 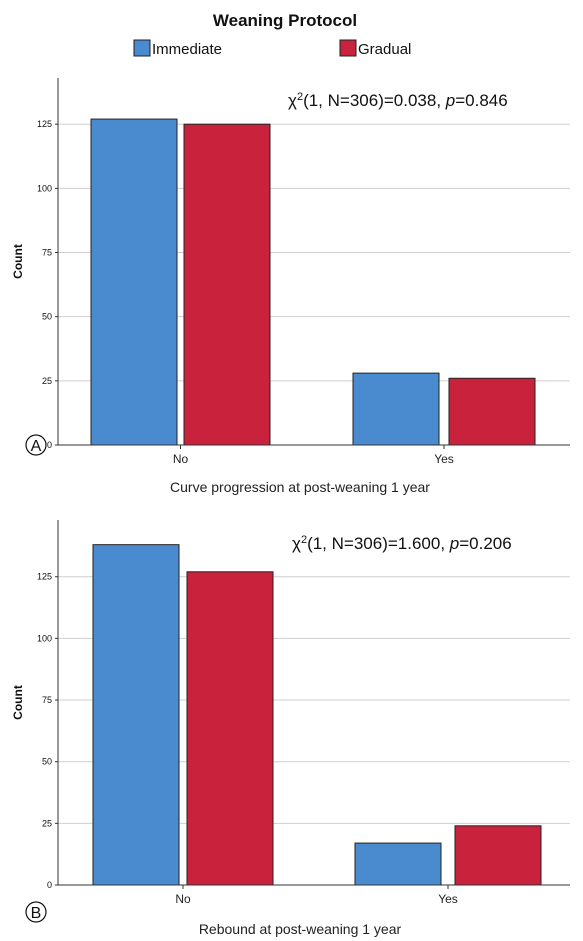 I want to click on x-axis-label: Rebound at post-weaning 1 year, so click(x=300, y=929).